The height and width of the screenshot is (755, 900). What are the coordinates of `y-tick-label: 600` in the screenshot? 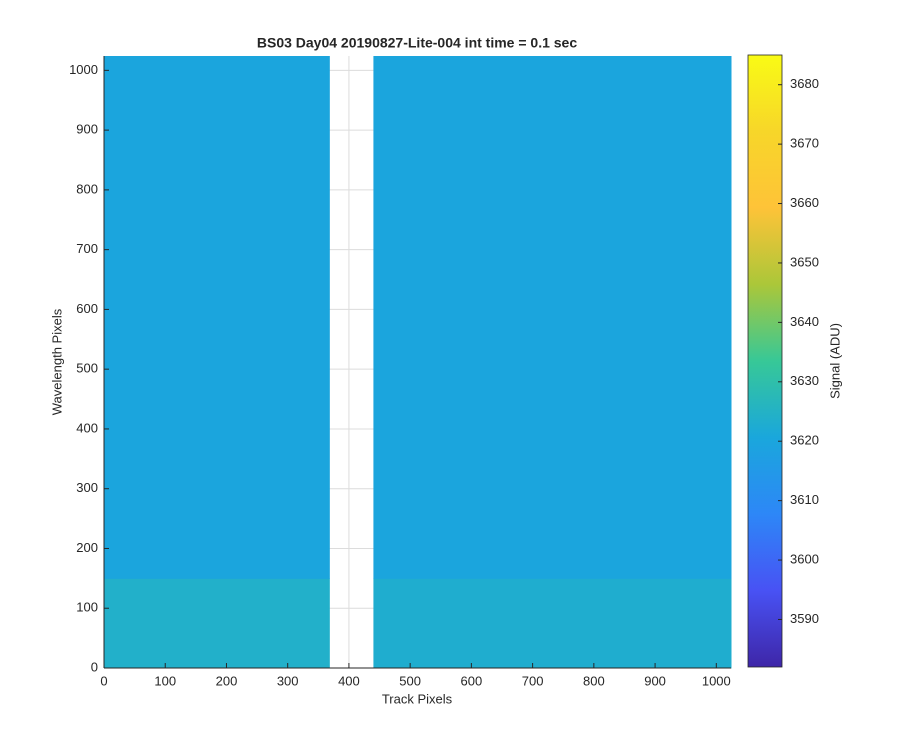 It's located at (87, 308).